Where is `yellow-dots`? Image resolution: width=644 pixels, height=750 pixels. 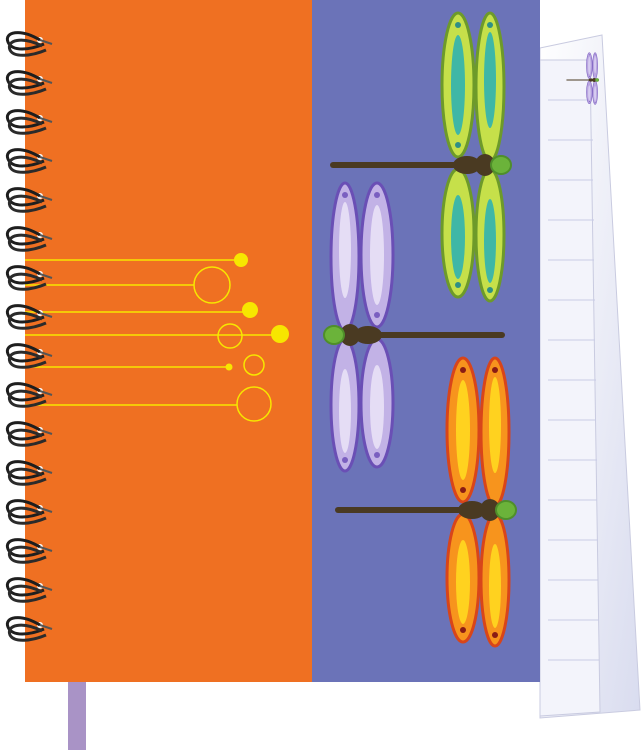
yellow-dots is located at coordinates (257, 312).